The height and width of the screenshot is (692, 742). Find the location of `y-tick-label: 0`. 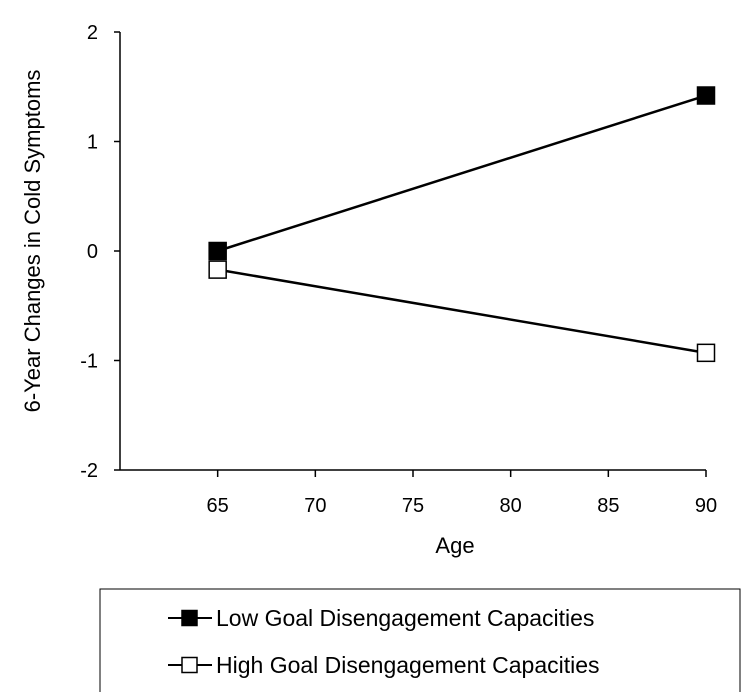

y-tick-label: 0 is located at coordinates (92, 252).